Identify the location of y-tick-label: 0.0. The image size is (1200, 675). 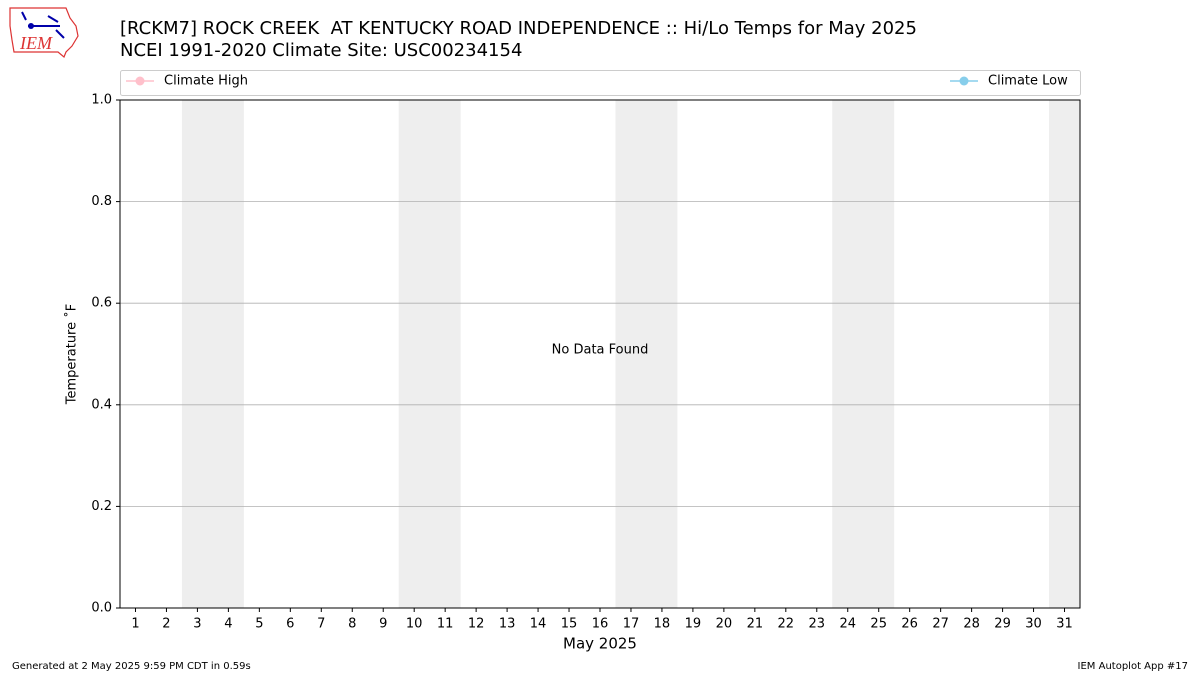
(101, 608).